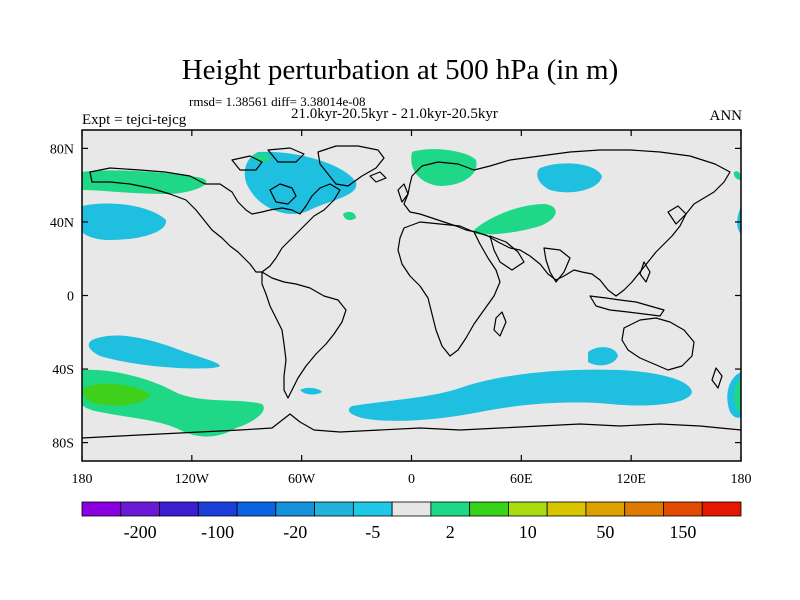 The width and height of the screenshot is (800, 600). I want to click on strong-positive-regions, so click(116, 394).